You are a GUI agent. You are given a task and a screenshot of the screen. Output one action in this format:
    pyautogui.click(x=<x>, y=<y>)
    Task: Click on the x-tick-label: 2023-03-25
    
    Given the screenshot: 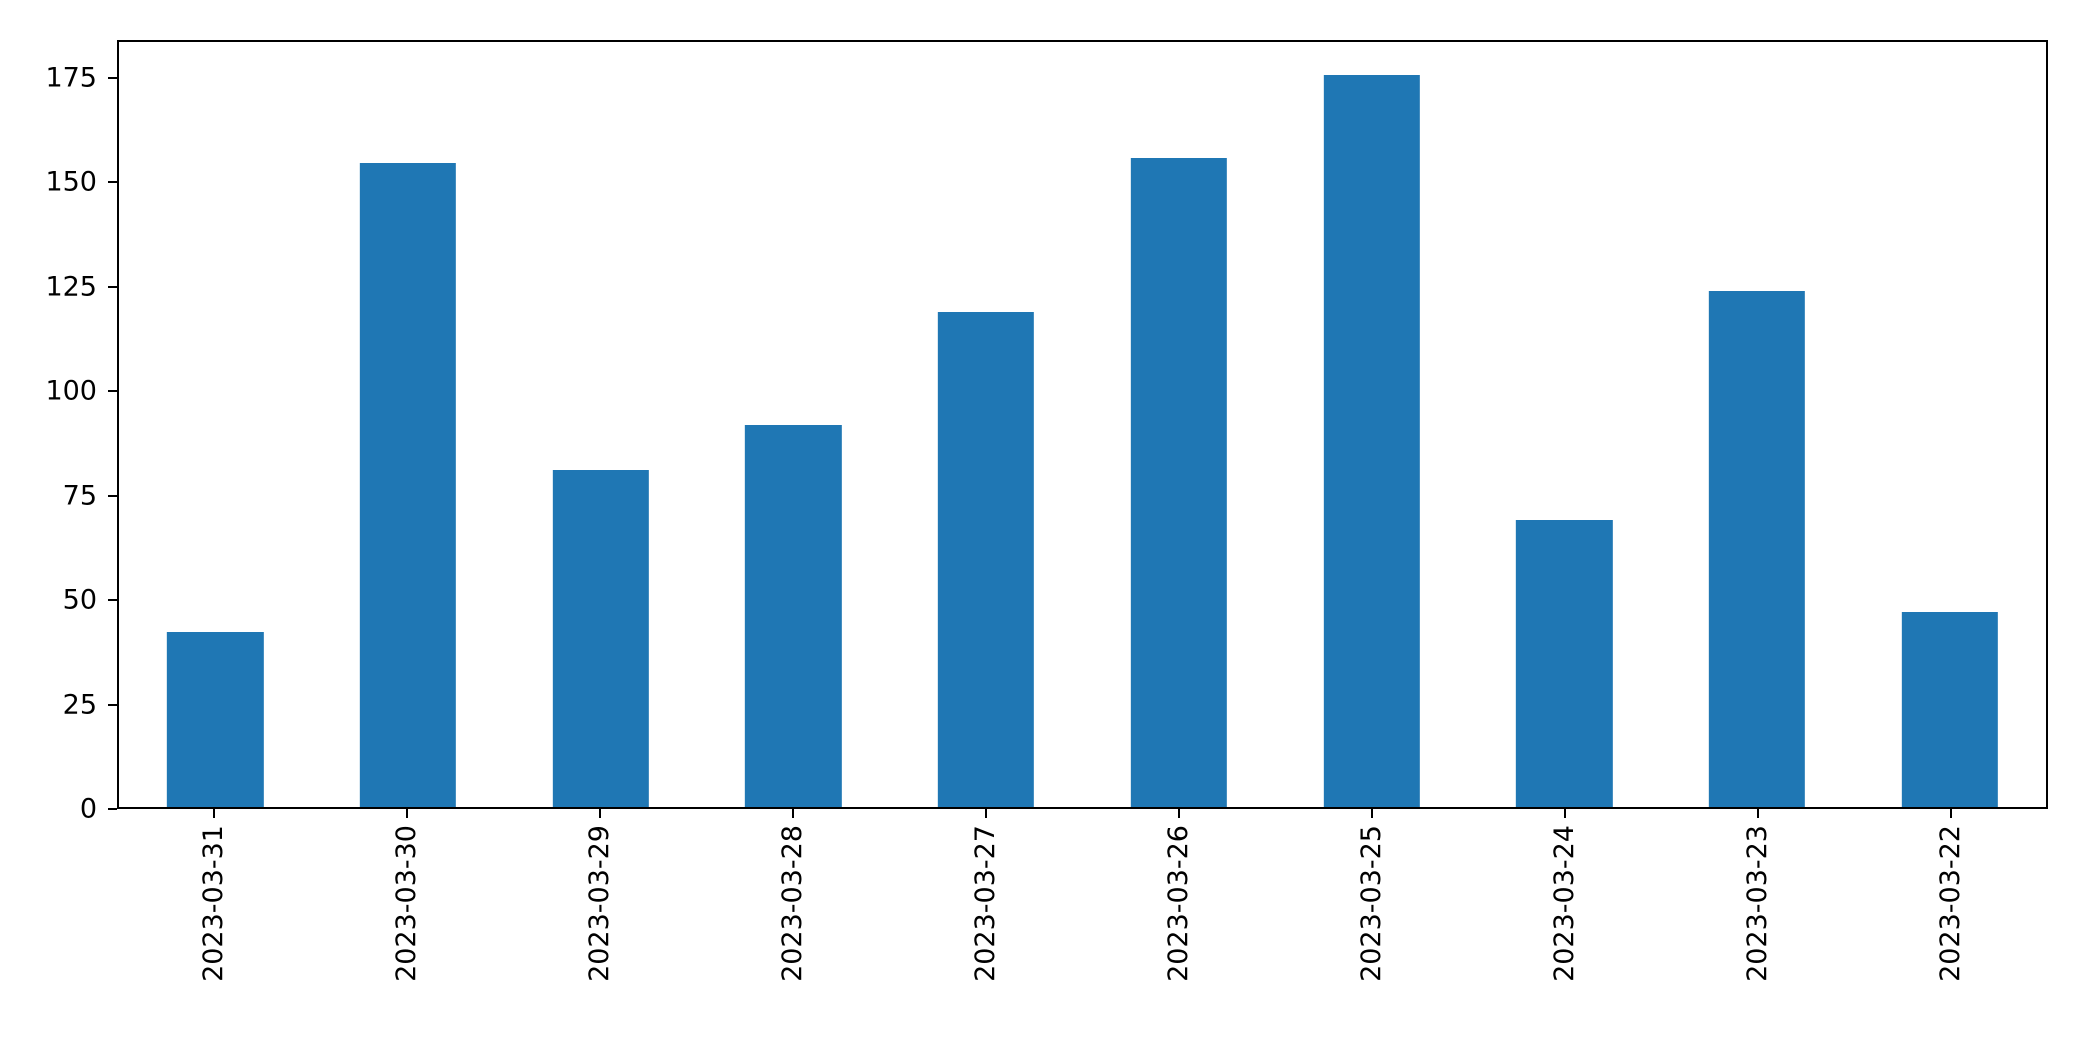 What is the action you would take?
    pyautogui.click(x=1372, y=903)
    